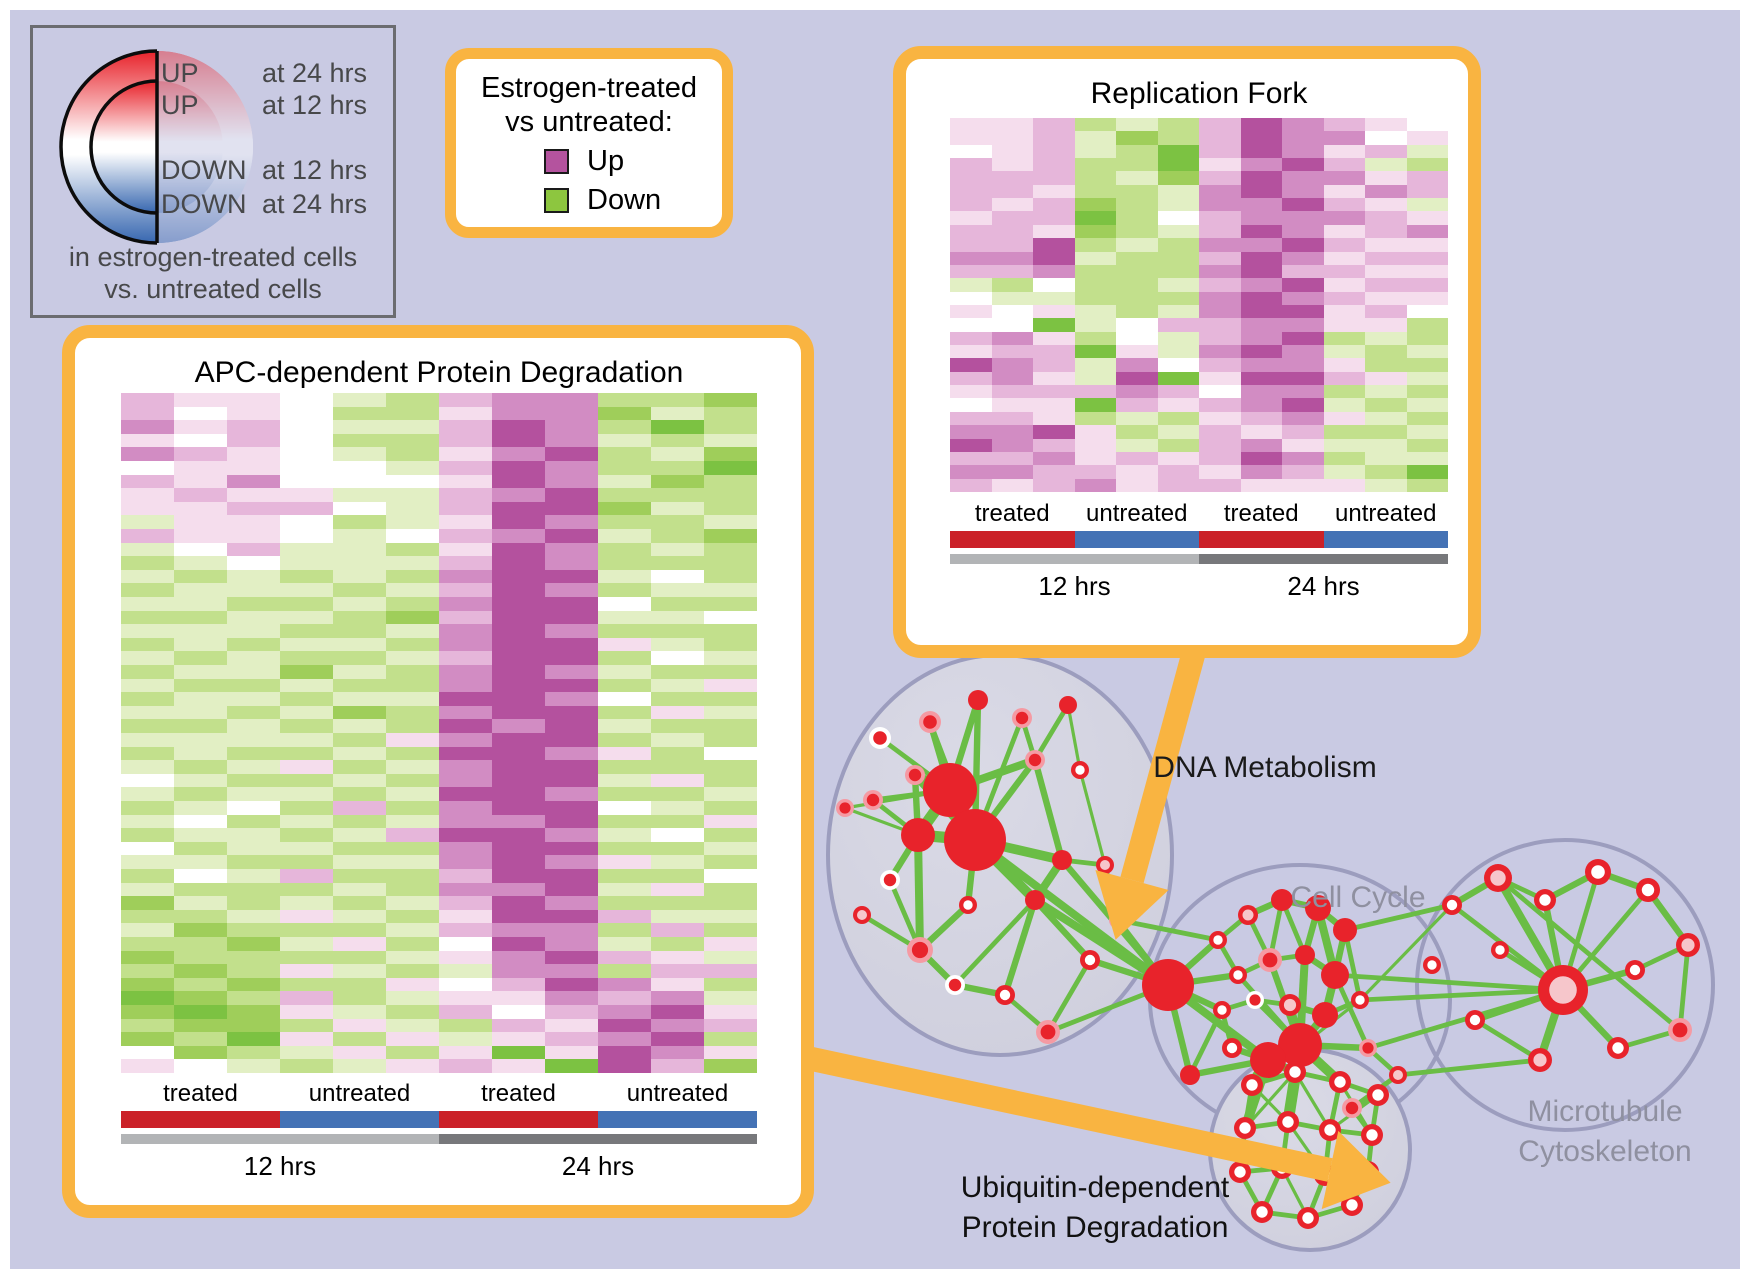 Image resolution: width=1750 pixels, height=1279 pixels. What do you see at coordinates (1101, 942) in the screenshot?
I see `network-edge` at bounding box center [1101, 942].